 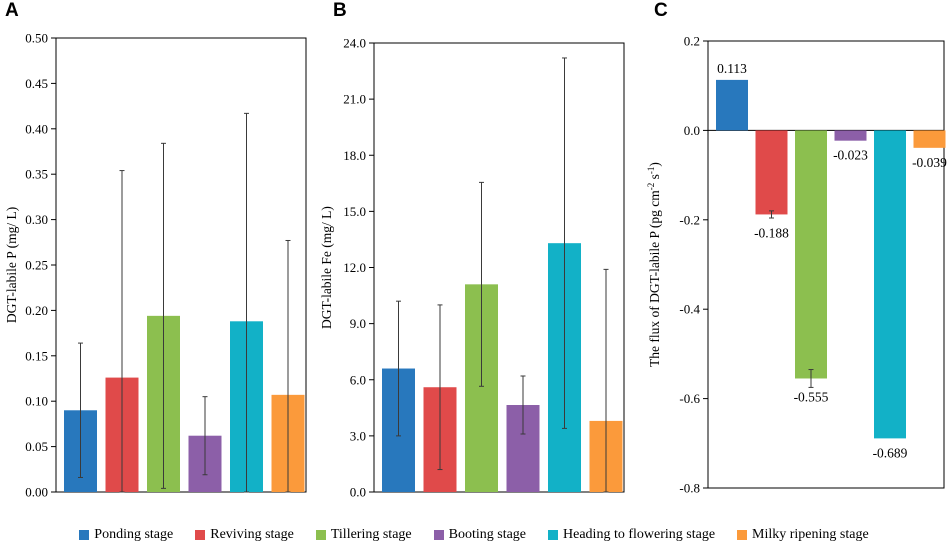 What do you see at coordinates (36, 310) in the screenshot?
I see `y-tick-label: 0.20` at bounding box center [36, 310].